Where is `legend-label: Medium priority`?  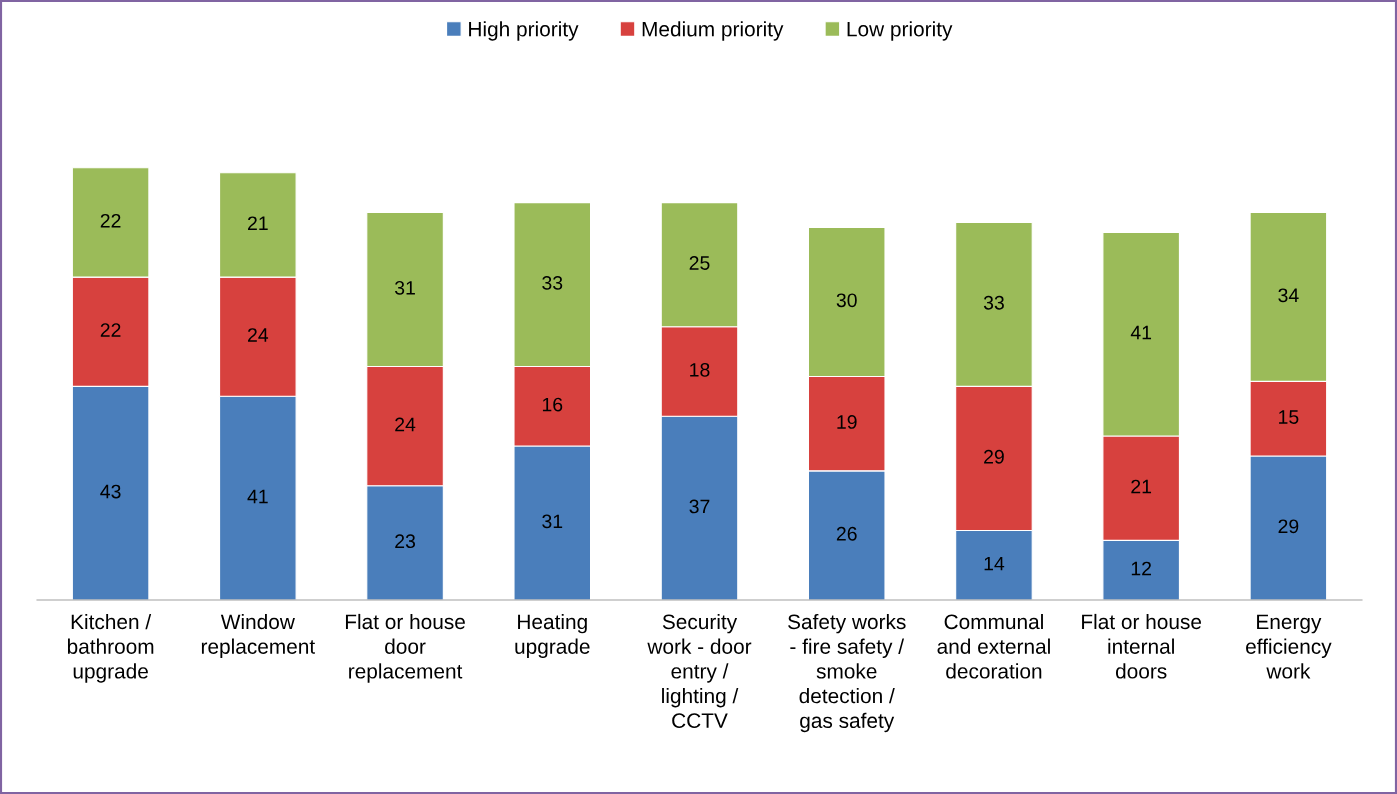 legend-label: Medium priority is located at coordinates (713, 31).